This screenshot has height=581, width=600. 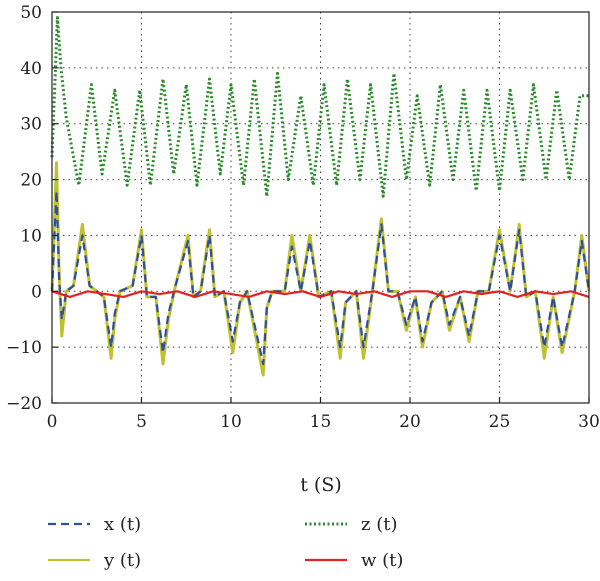 I want to click on legend-label: w (t), so click(x=382, y=560).